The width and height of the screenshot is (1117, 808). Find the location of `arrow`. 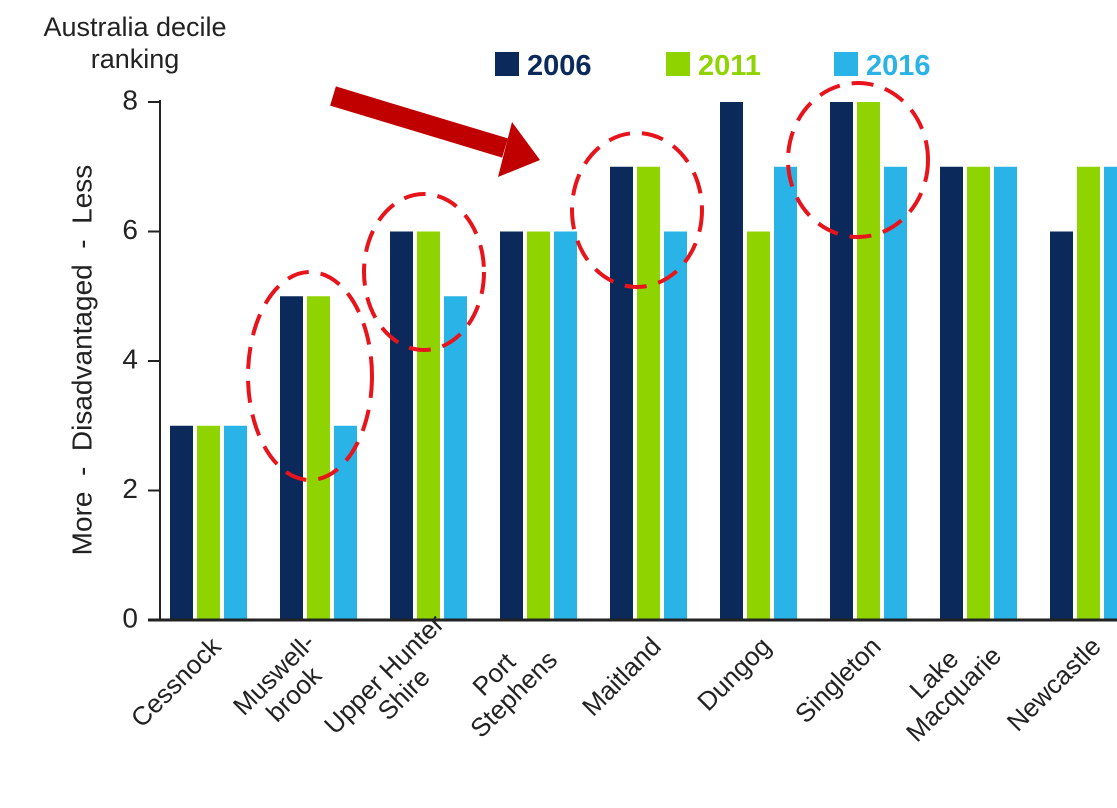

arrow is located at coordinates (435, 131).